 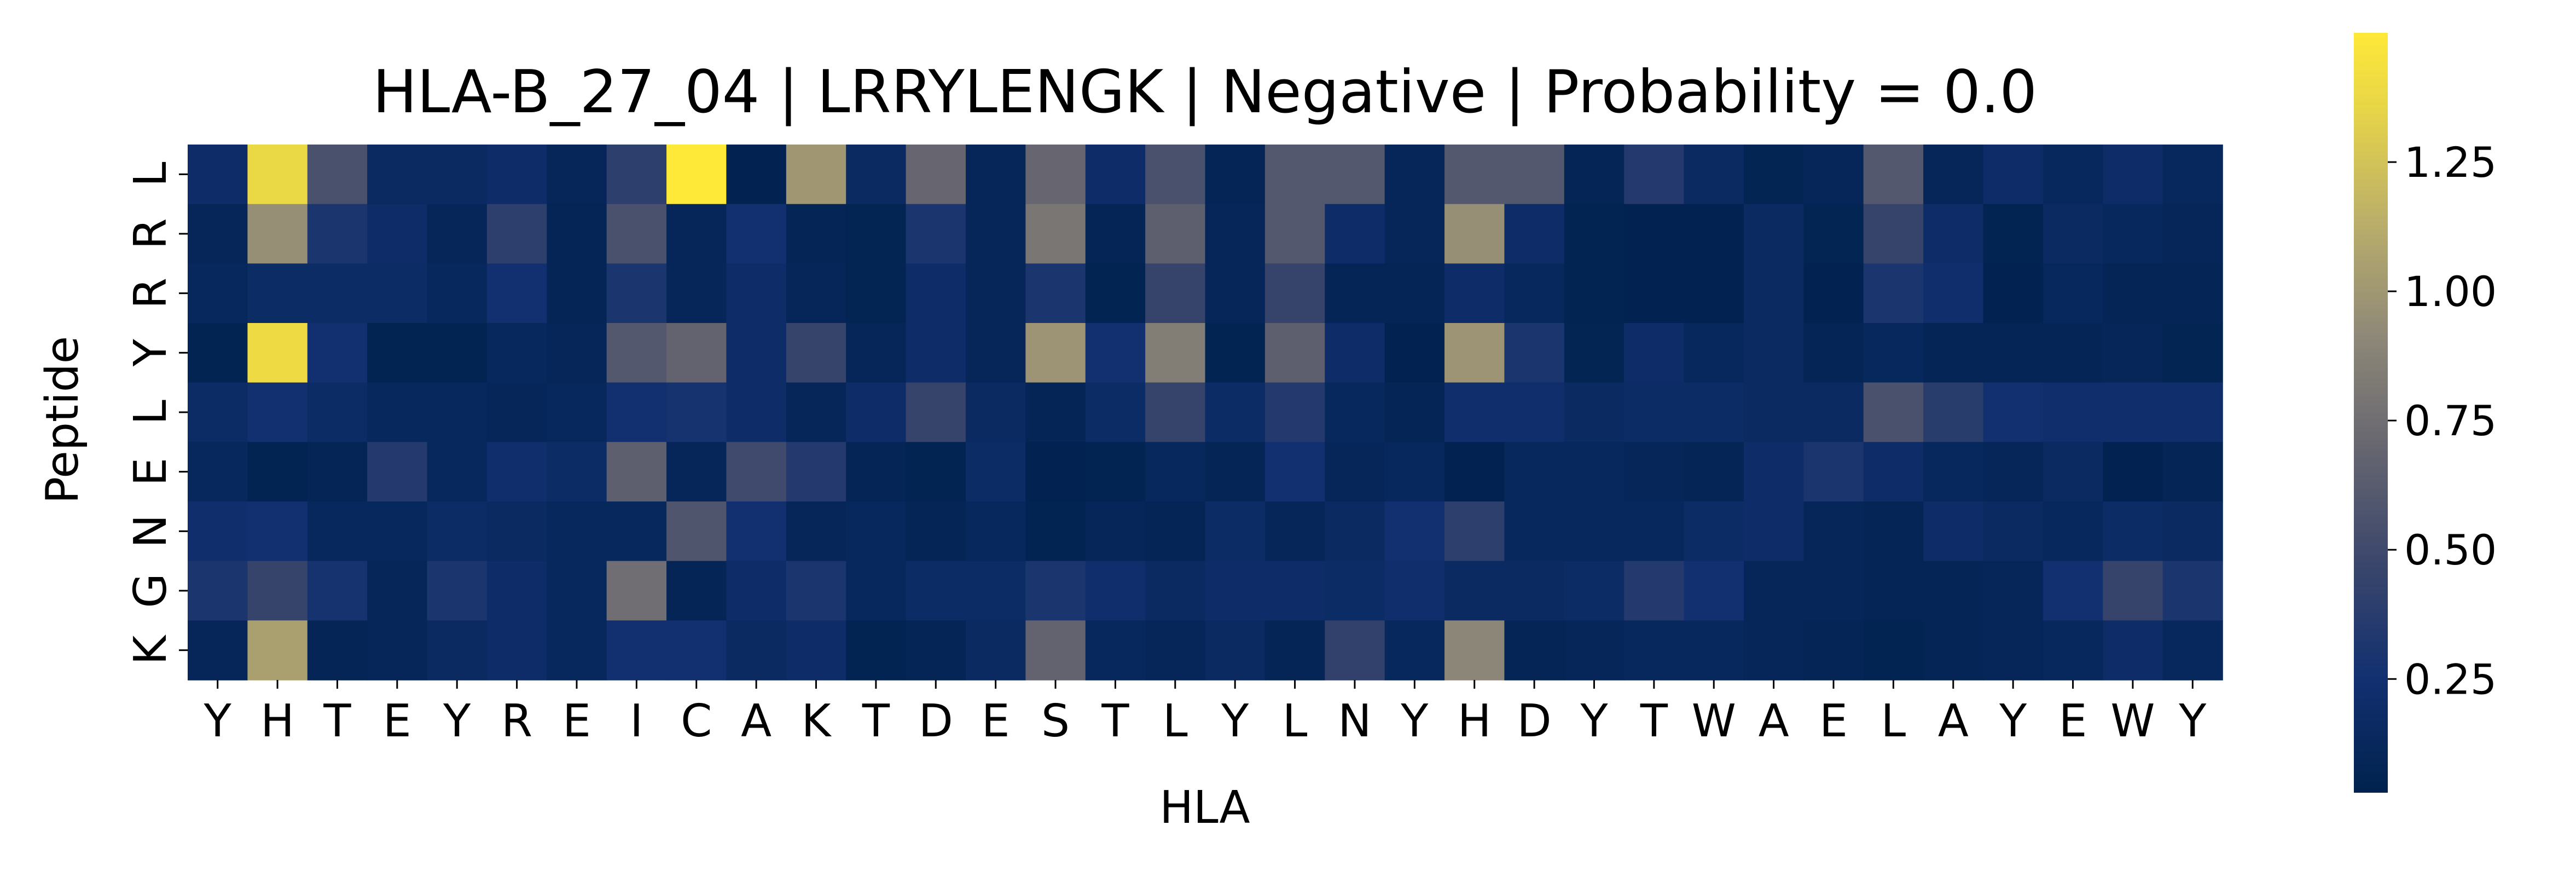 I want to click on colorbar-tick-label: 1.00, so click(x=2450, y=291).